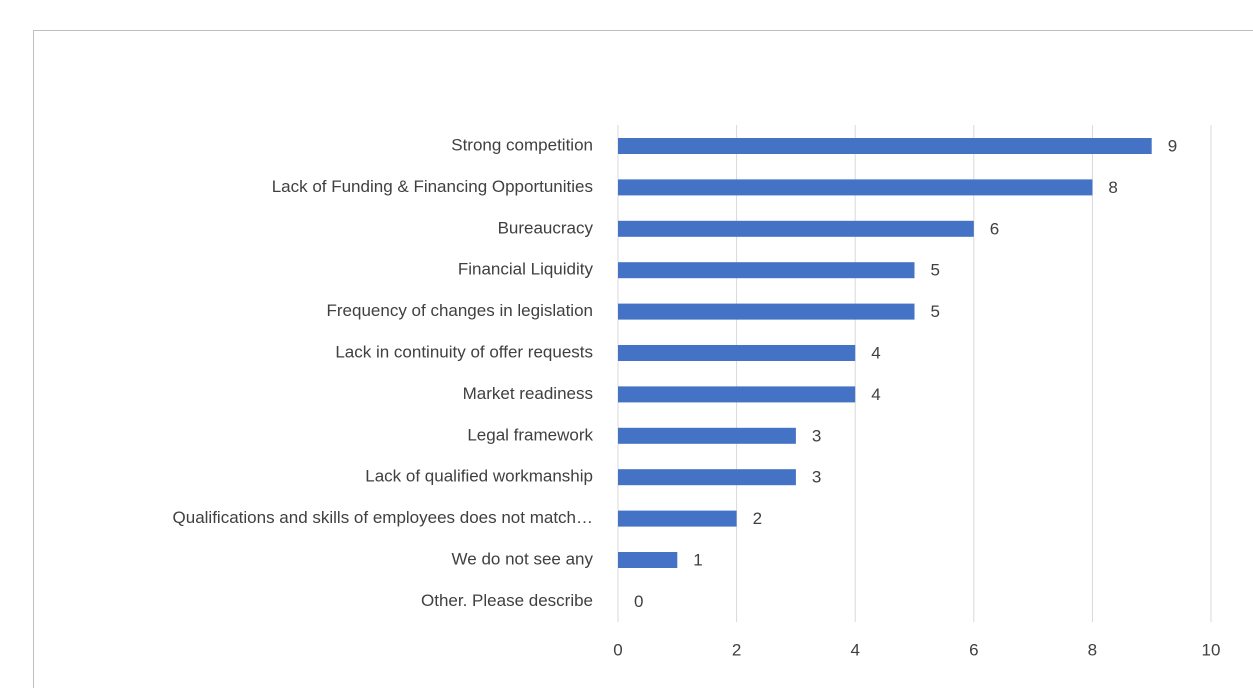 The image size is (1253, 688). I want to click on x-tick-label: 0, so click(617, 649).